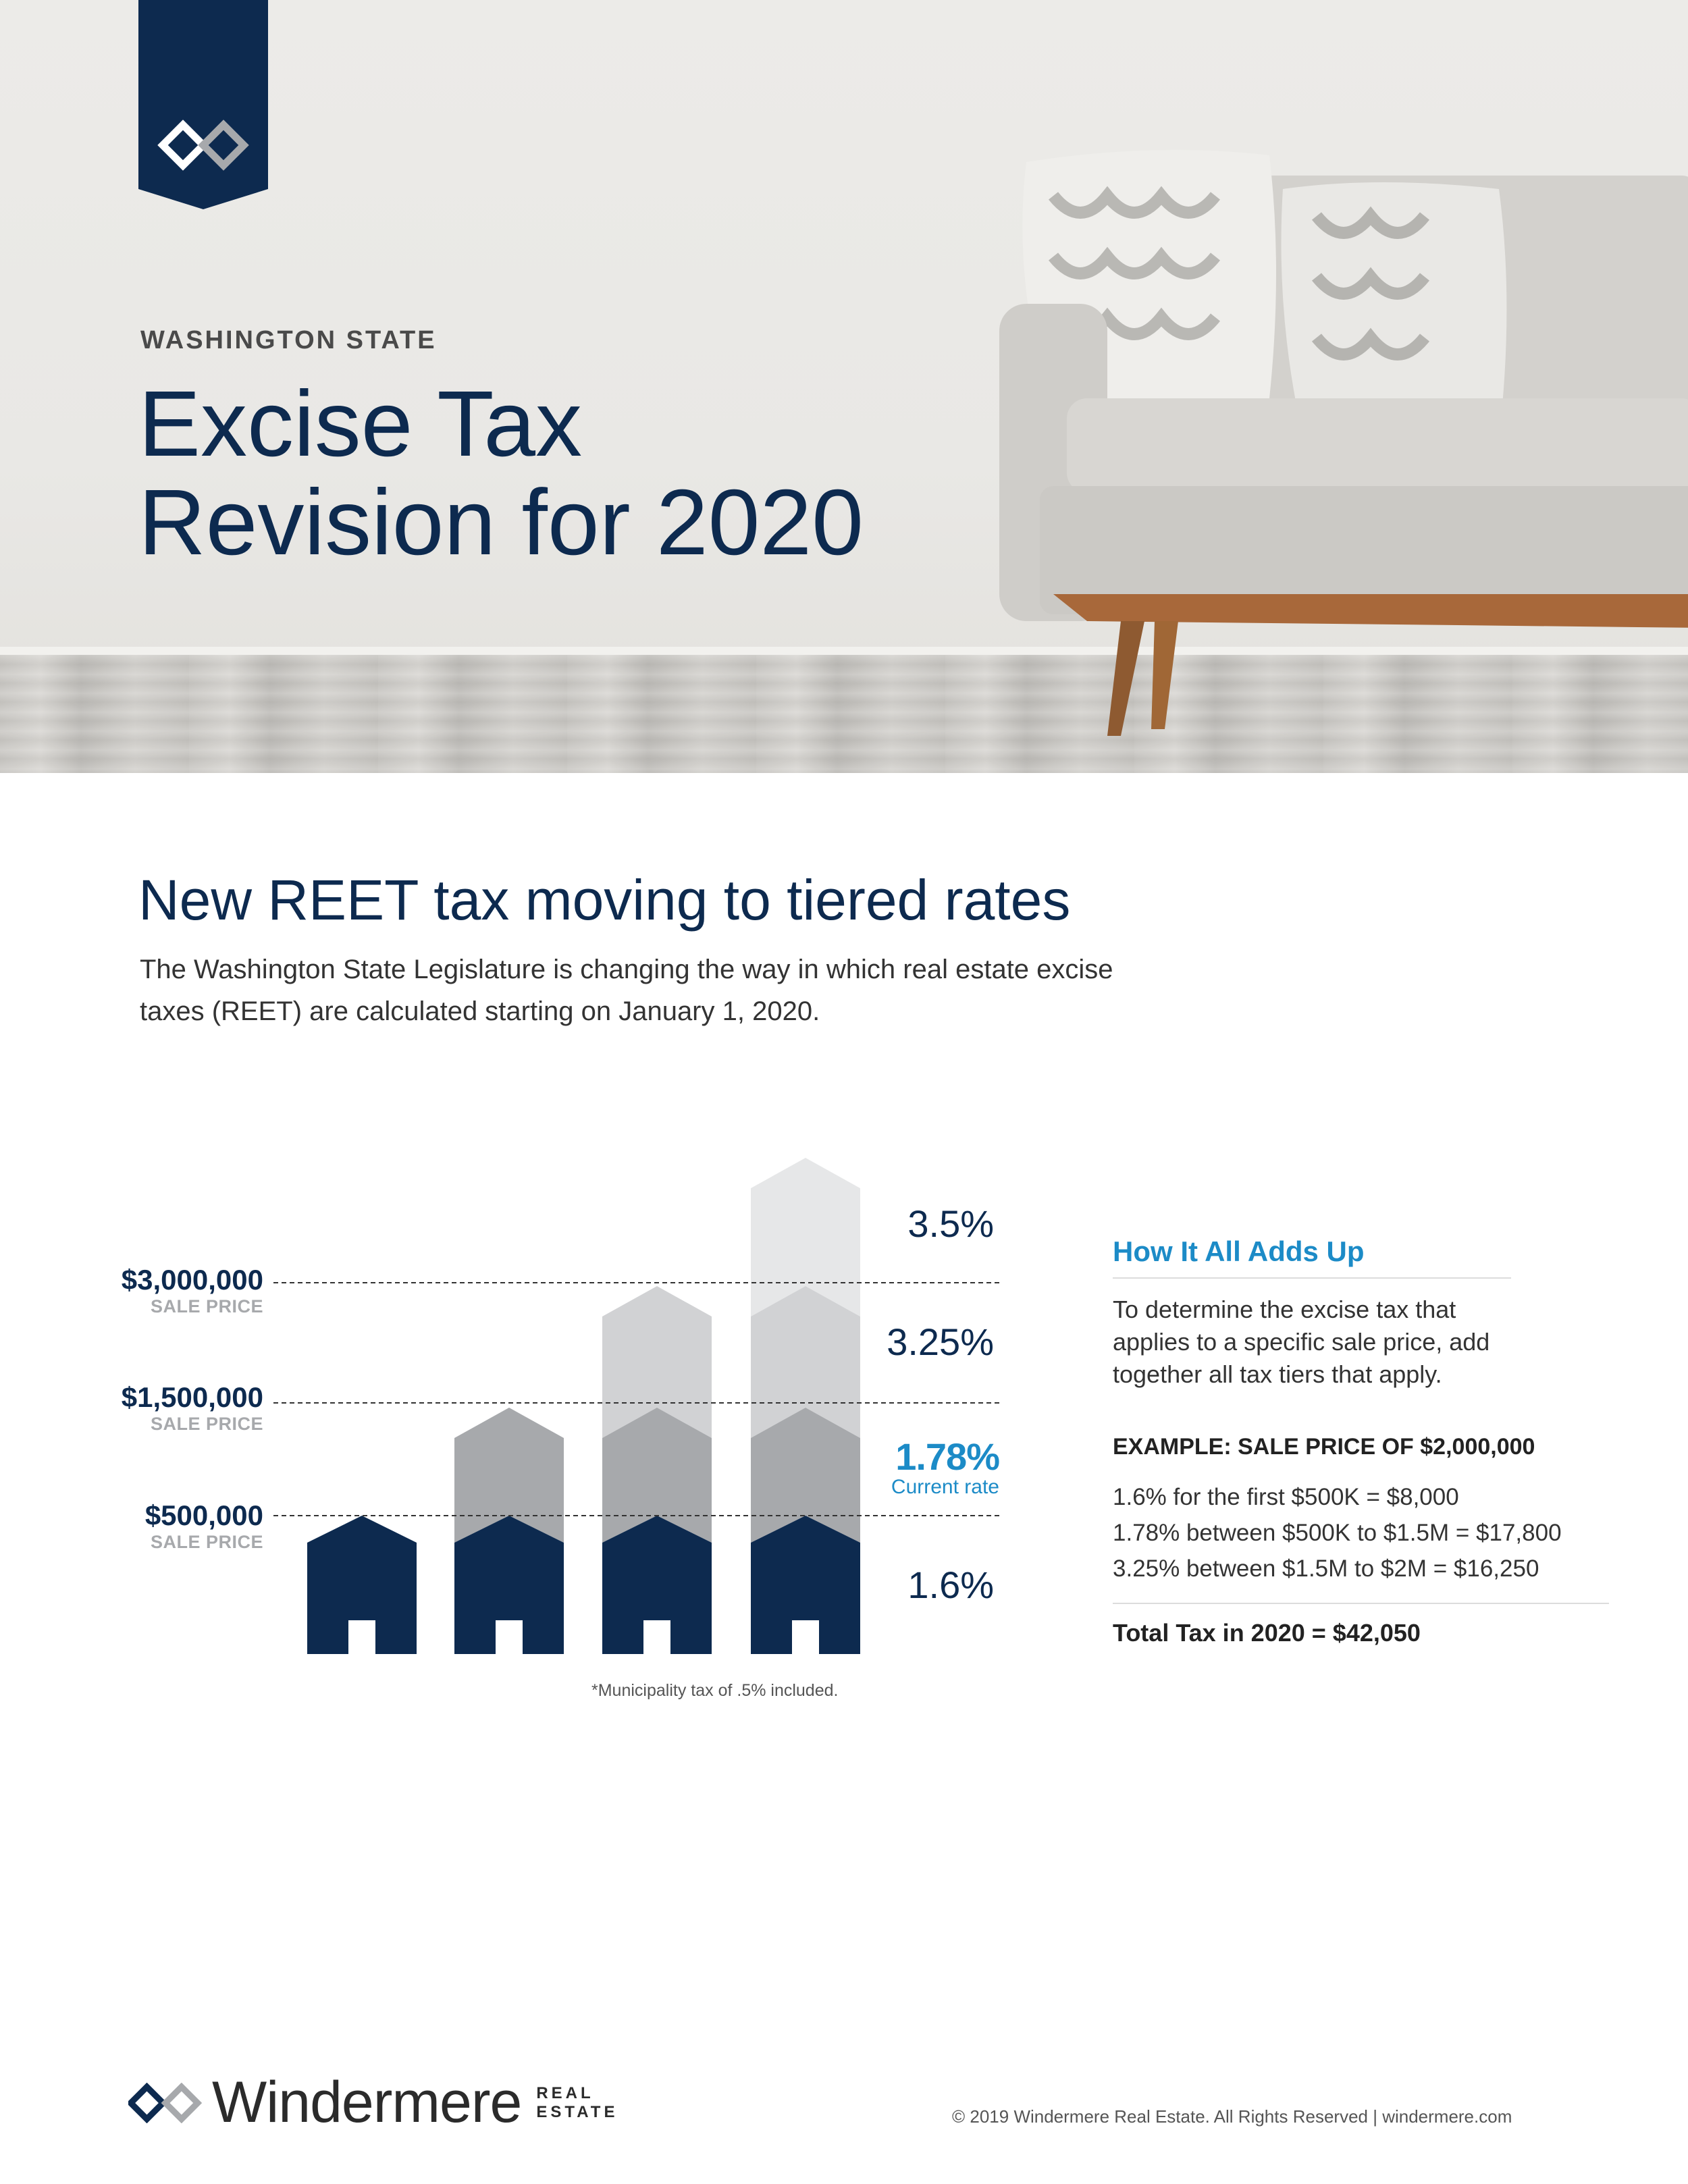 Image resolution: width=1688 pixels, height=2184 pixels. What do you see at coordinates (361, 424) in the screenshot?
I see `page-title-line-1: Excise Tax` at bounding box center [361, 424].